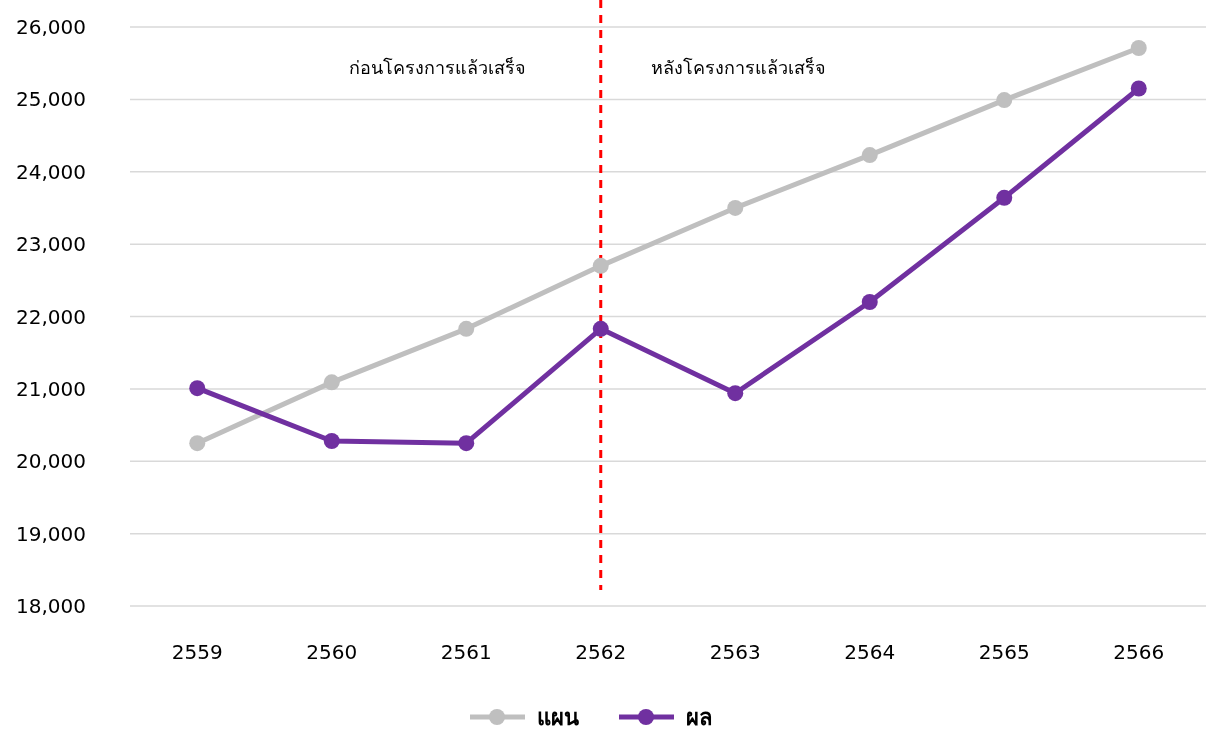 Image resolution: width=1206 pixels, height=729 pixels. I want to click on x-tick-label: 2566, so click(1139, 652).